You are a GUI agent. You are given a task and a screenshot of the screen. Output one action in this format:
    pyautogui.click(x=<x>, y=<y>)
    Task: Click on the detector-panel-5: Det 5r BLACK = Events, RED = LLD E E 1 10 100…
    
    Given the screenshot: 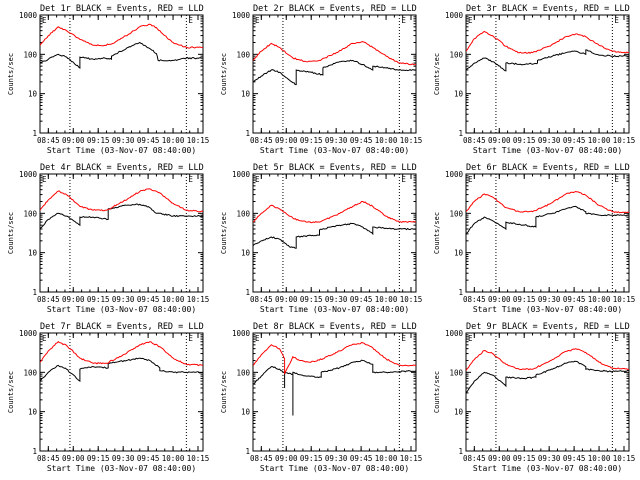 What is the action you would take?
    pyautogui.click(x=321, y=238)
    